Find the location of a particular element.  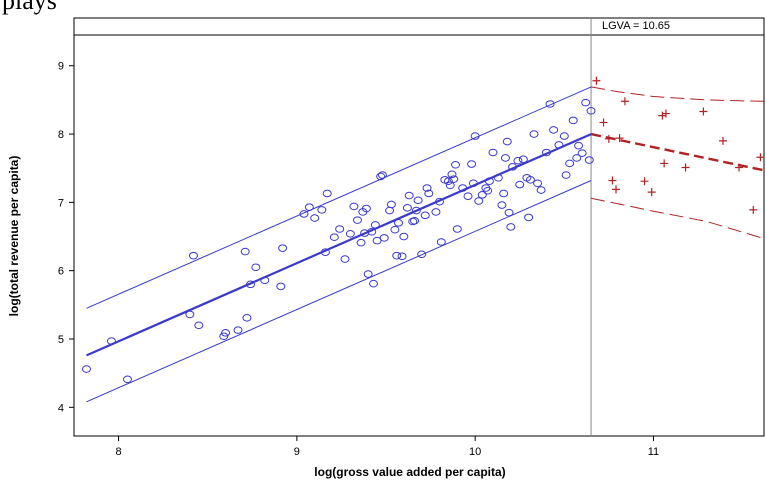

x-tick-label: 9 is located at coordinates (297, 452).